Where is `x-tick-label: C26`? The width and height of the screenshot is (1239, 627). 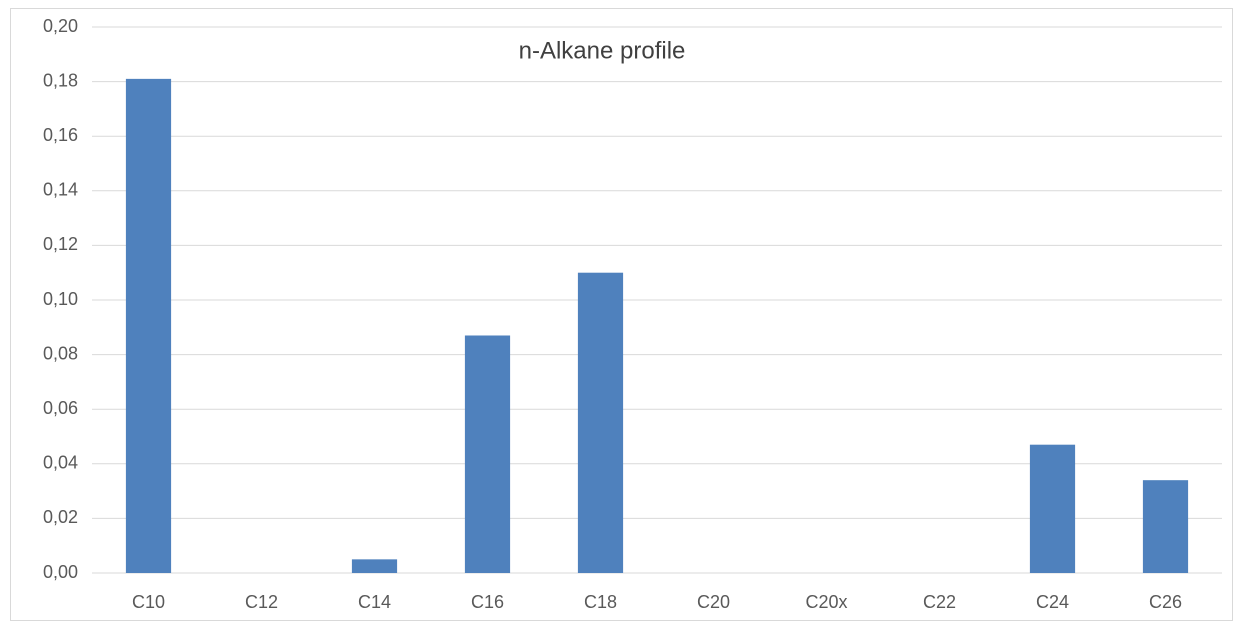 x-tick-label: C26 is located at coordinates (1165, 602).